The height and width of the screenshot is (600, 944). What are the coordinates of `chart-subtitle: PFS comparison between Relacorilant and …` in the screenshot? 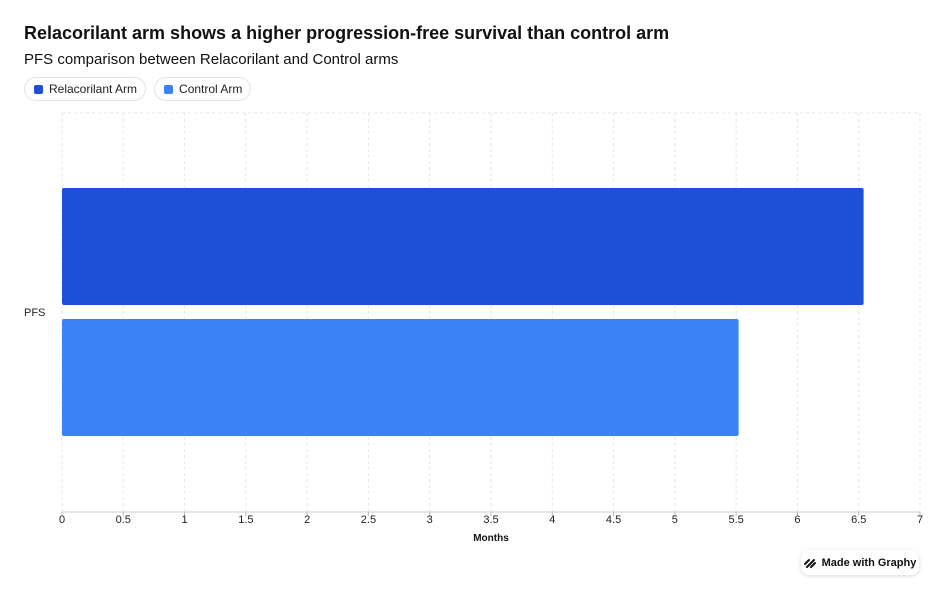 It's located at (211, 59).